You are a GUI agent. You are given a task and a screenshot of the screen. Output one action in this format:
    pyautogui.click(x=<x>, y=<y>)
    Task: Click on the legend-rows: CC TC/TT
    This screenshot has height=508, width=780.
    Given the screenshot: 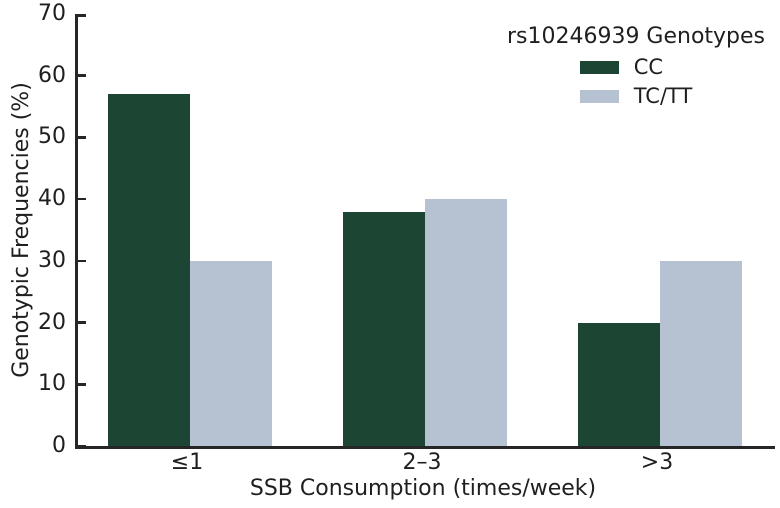 What is the action you would take?
    pyautogui.click(x=636, y=81)
    